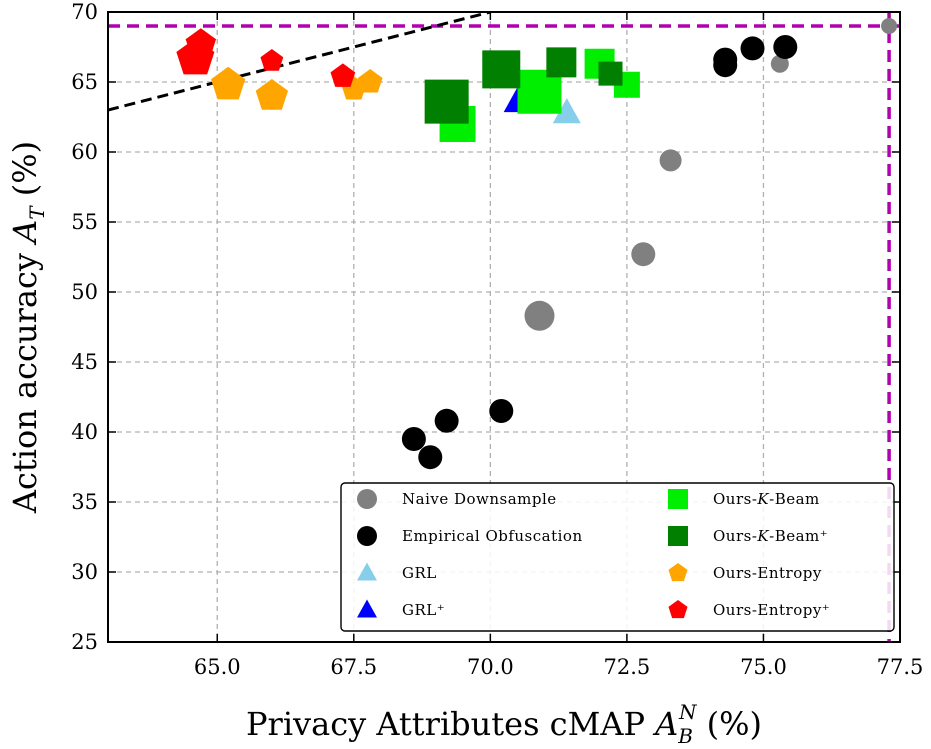 The image size is (931, 749). What do you see at coordinates (771, 610) in the screenshot?
I see `legend-label: Ours-Entropy⁺` at bounding box center [771, 610].